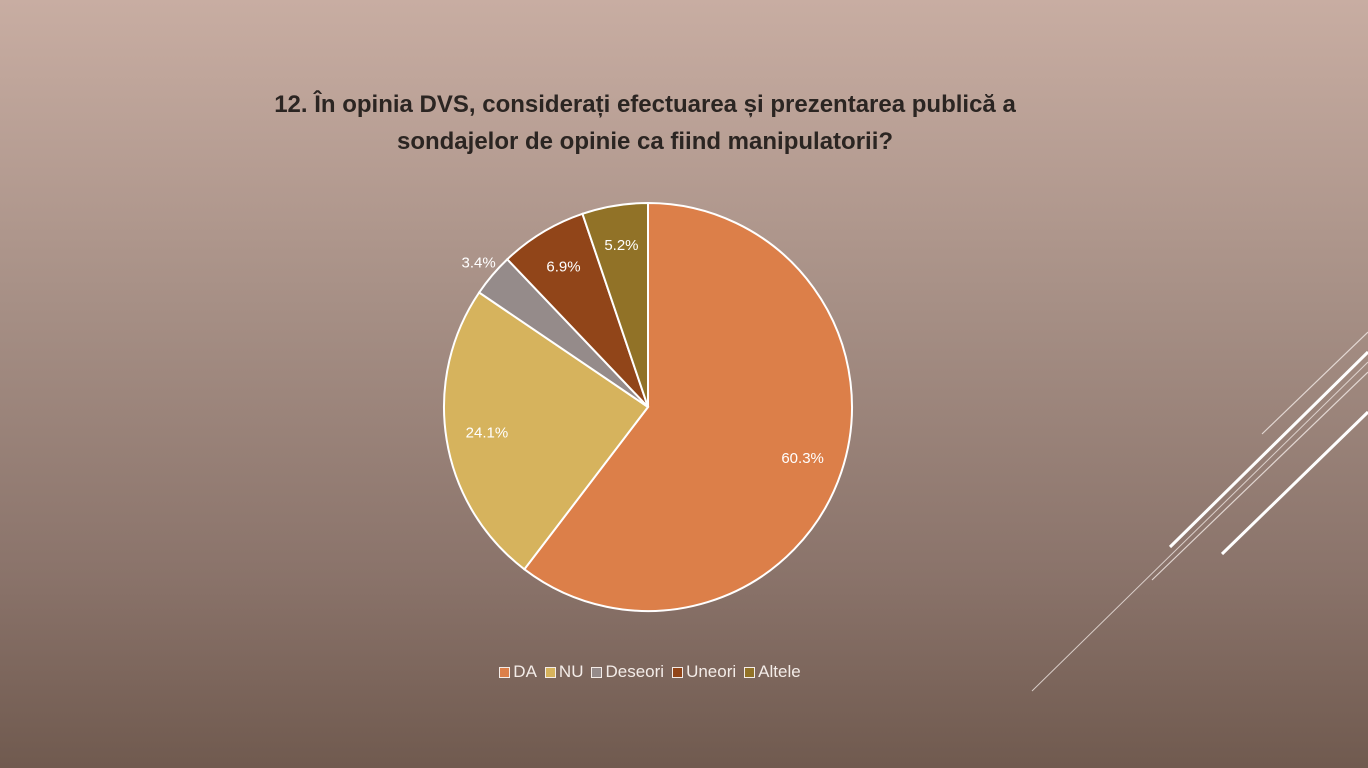 The width and height of the screenshot is (1368, 768). Describe the element at coordinates (546, 431) in the screenshot. I see `pie-slice-nu` at that location.